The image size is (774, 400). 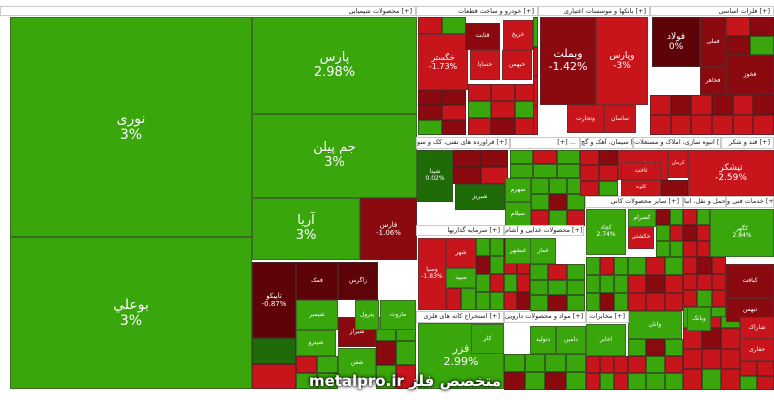 What do you see at coordinates (699, 319) in the screenshot?
I see `stock-tile: وبانک` at bounding box center [699, 319].